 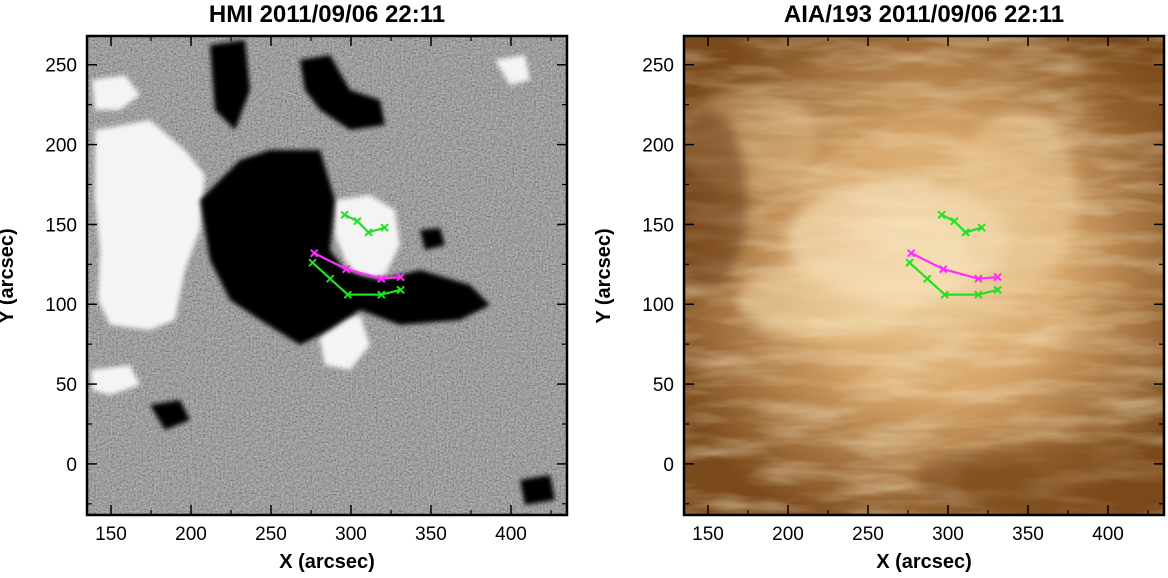 What do you see at coordinates (708, 534) in the screenshot?
I see `aia-x-tick-label-0: 150` at bounding box center [708, 534].